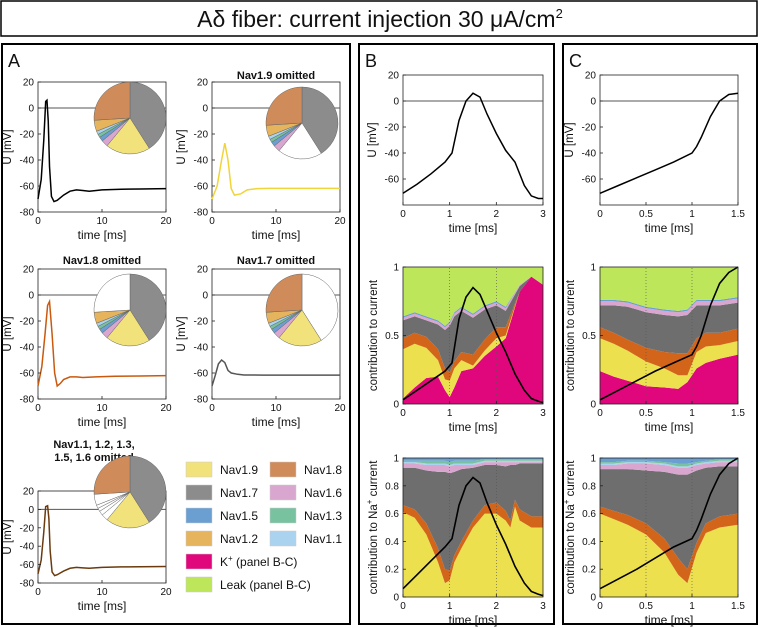  I want to click on area-series-grey_b, so click(473, 324).